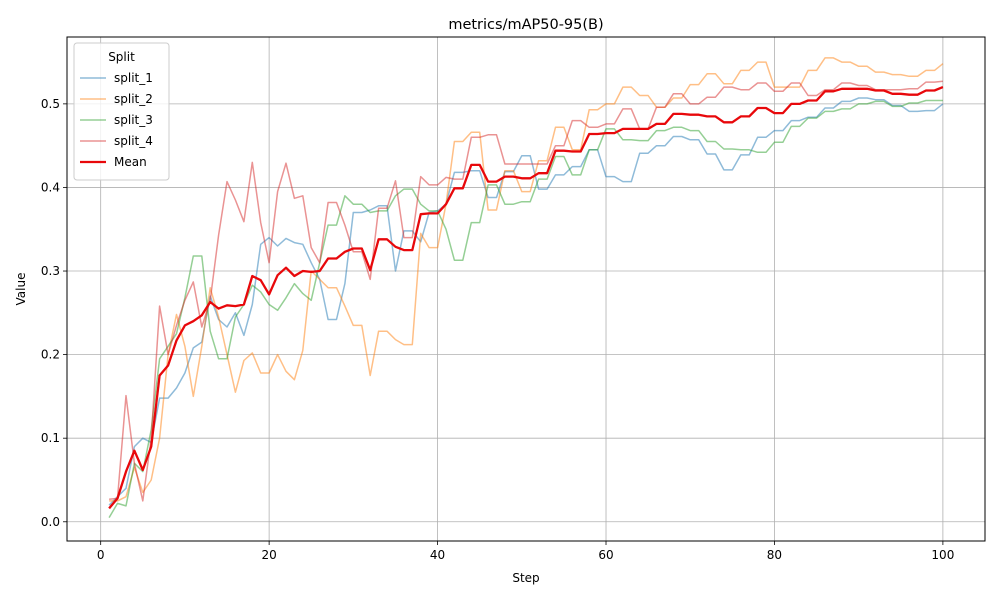 This screenshot has width=1000, height=600. I want to click on x-axis-label: Step, so click(525, 578).